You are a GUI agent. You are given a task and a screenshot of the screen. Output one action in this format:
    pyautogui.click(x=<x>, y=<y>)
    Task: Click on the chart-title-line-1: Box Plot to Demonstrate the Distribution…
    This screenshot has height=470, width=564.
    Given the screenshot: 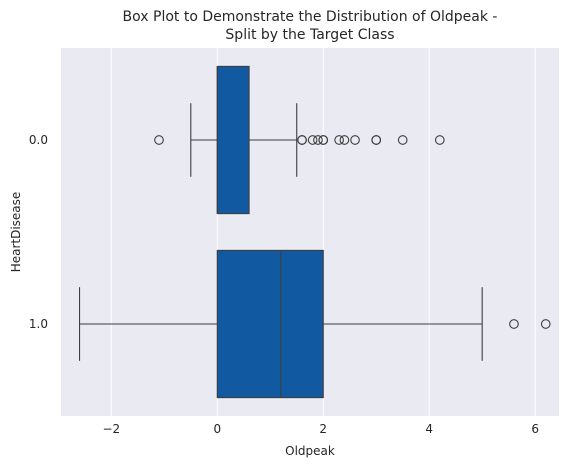 What is the action you would take?
    pyautogui.click(x=310, y=17)
    